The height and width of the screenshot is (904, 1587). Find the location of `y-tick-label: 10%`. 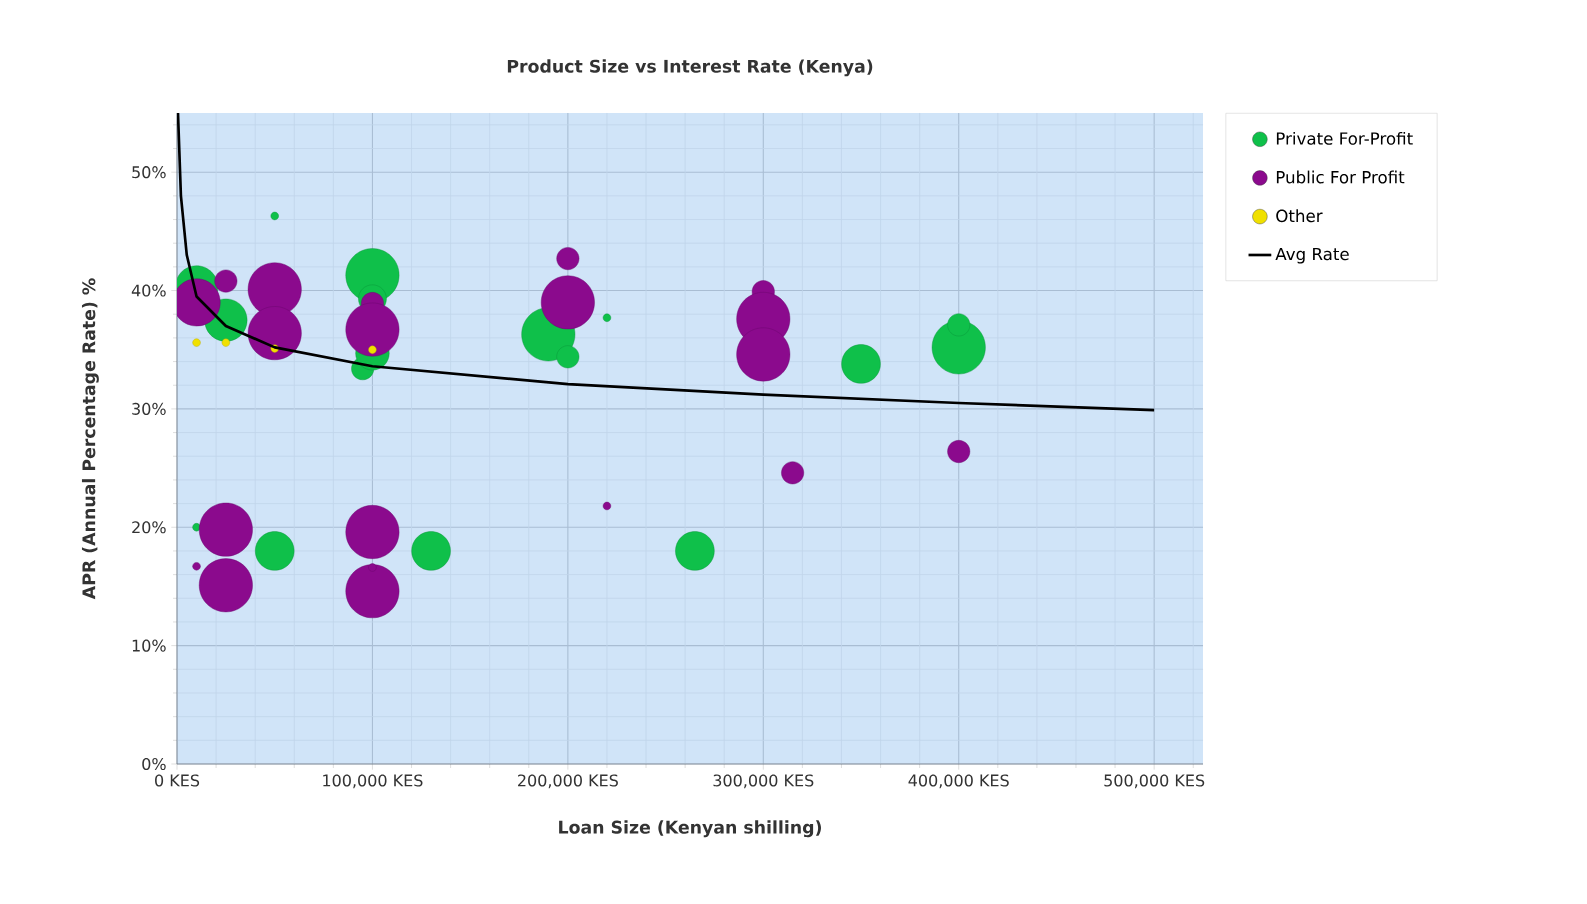

y-tick-label: 10% is located at coordinates (149, 645).